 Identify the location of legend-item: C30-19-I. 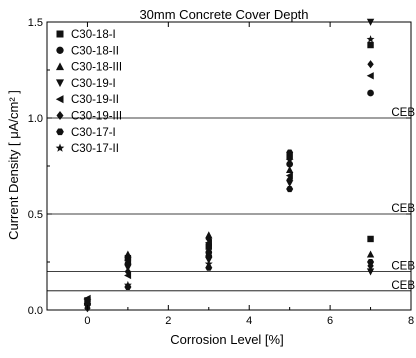
(85, 84).